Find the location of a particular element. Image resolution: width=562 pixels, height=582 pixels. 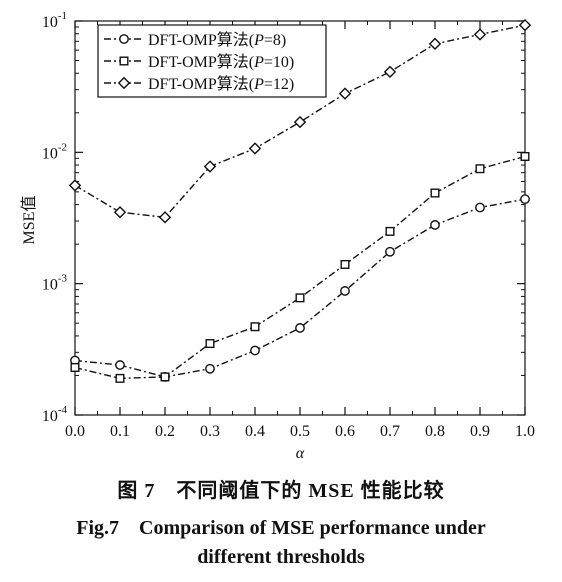

y-tick-label: 10⁻¹ is located at coordinates (54, 20).